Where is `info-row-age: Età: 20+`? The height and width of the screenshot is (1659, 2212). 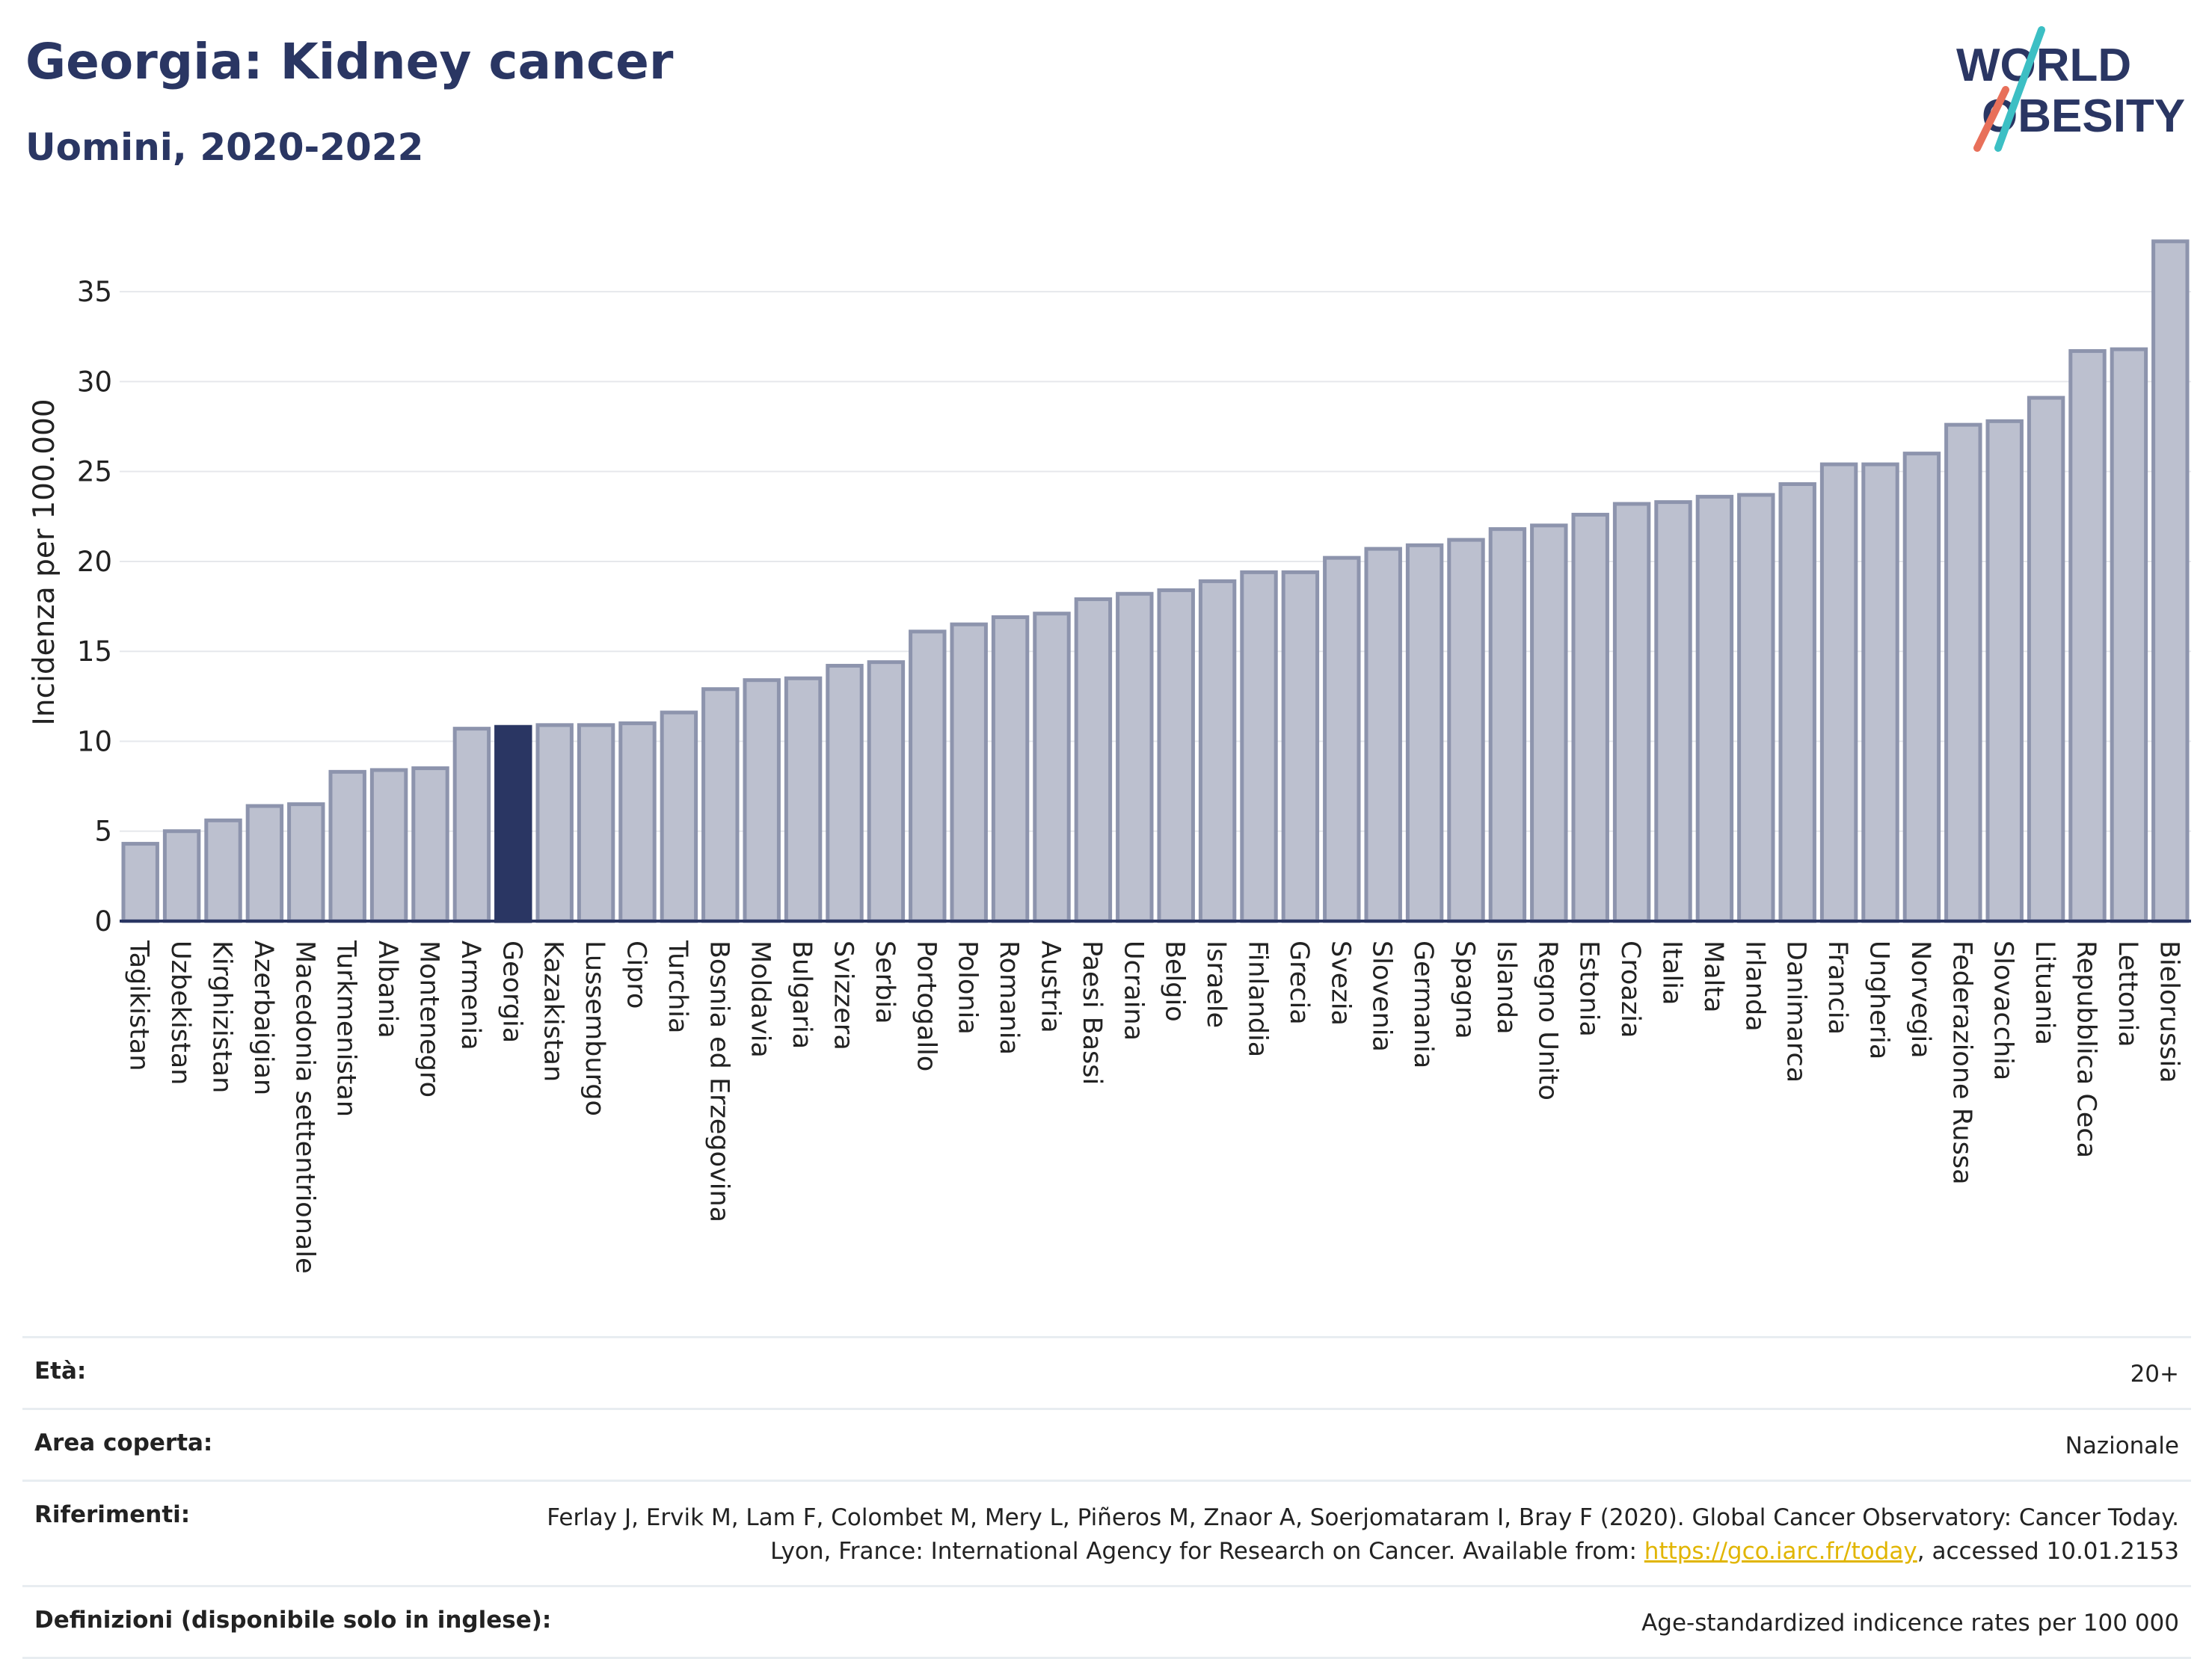 info-row-age: Età: 20+ is located at coordinates (1106, 1372).